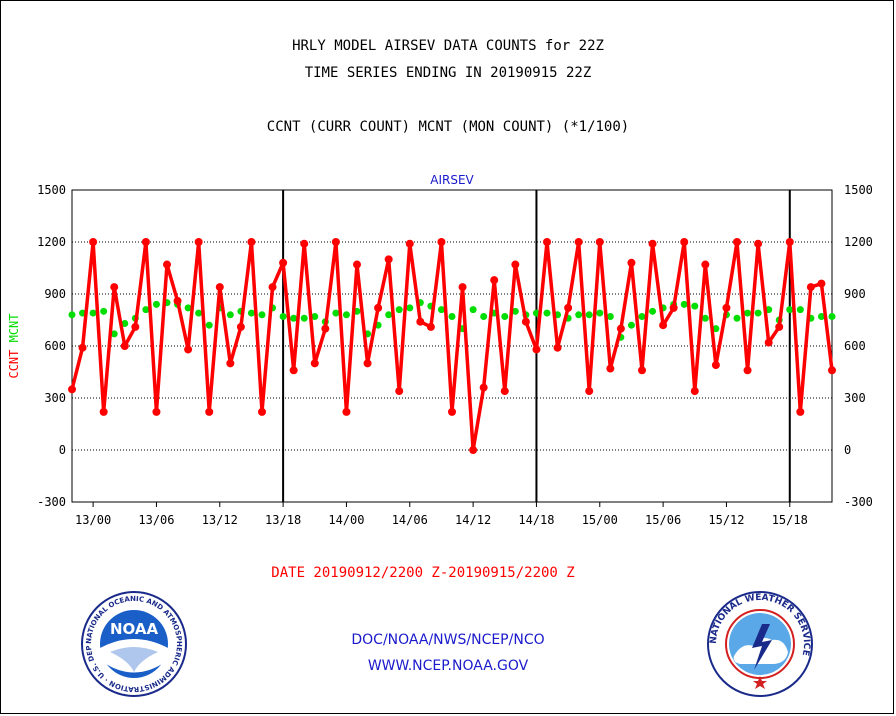 The height and width of the screenshot is (716, 896). What do you see at coordinates (855, 398) in the screenshot?
I see `y-tick-label-right: 300` at bounding box center [855, 398].